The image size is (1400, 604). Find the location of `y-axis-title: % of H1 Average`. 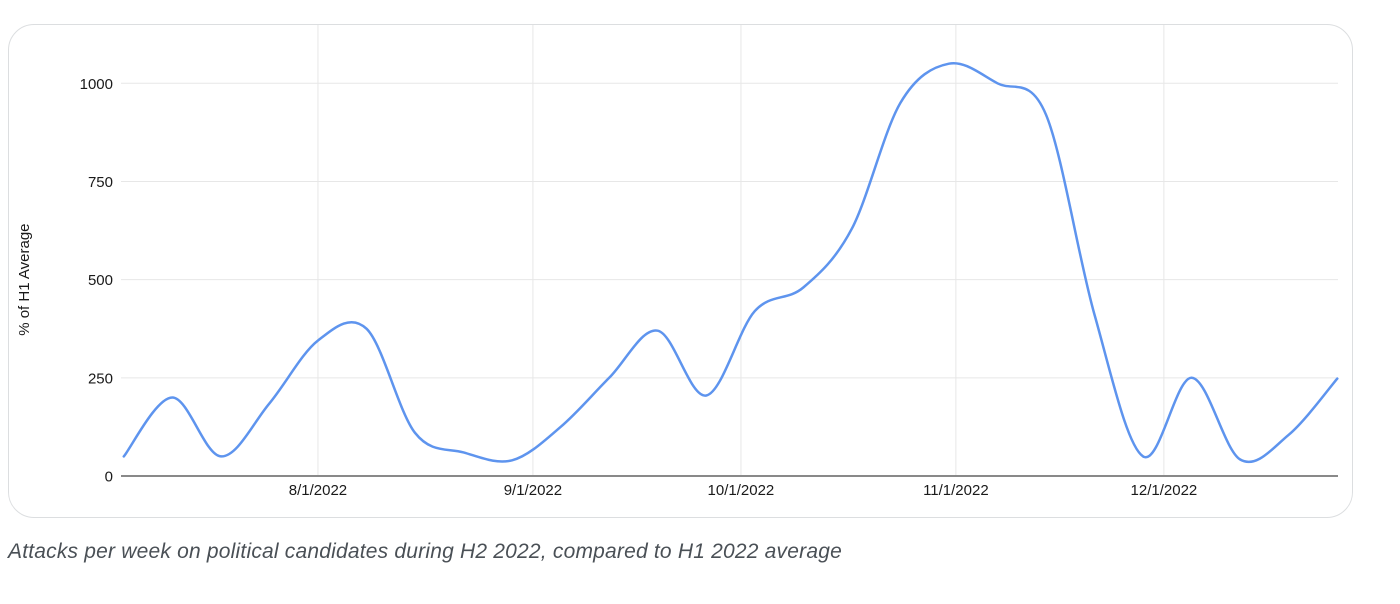

y-axis-title: % of H1 Average is located at coordinates (24, 280).